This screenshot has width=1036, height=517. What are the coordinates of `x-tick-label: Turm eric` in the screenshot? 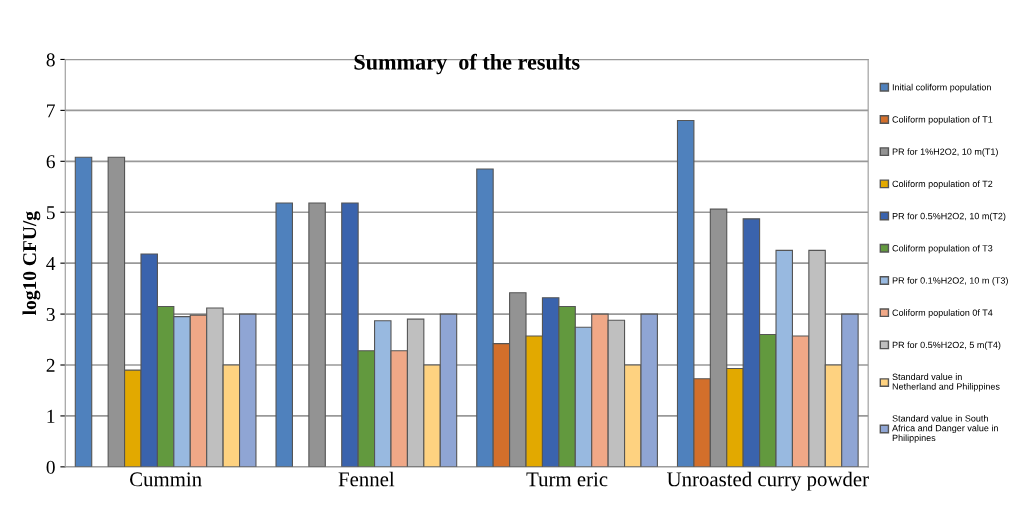 It's located at (567, 479).